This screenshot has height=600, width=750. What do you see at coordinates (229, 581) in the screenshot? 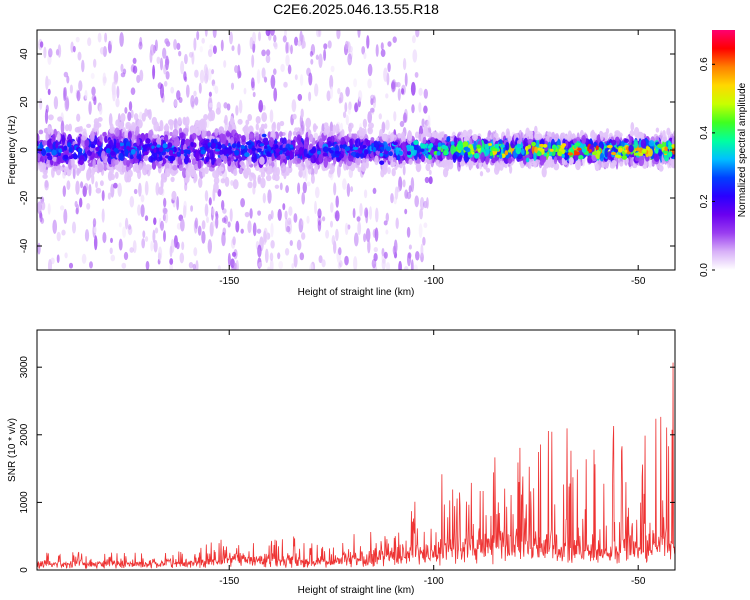
I see `snr-x-tick-label: -150` at bounding box center [229, 581].